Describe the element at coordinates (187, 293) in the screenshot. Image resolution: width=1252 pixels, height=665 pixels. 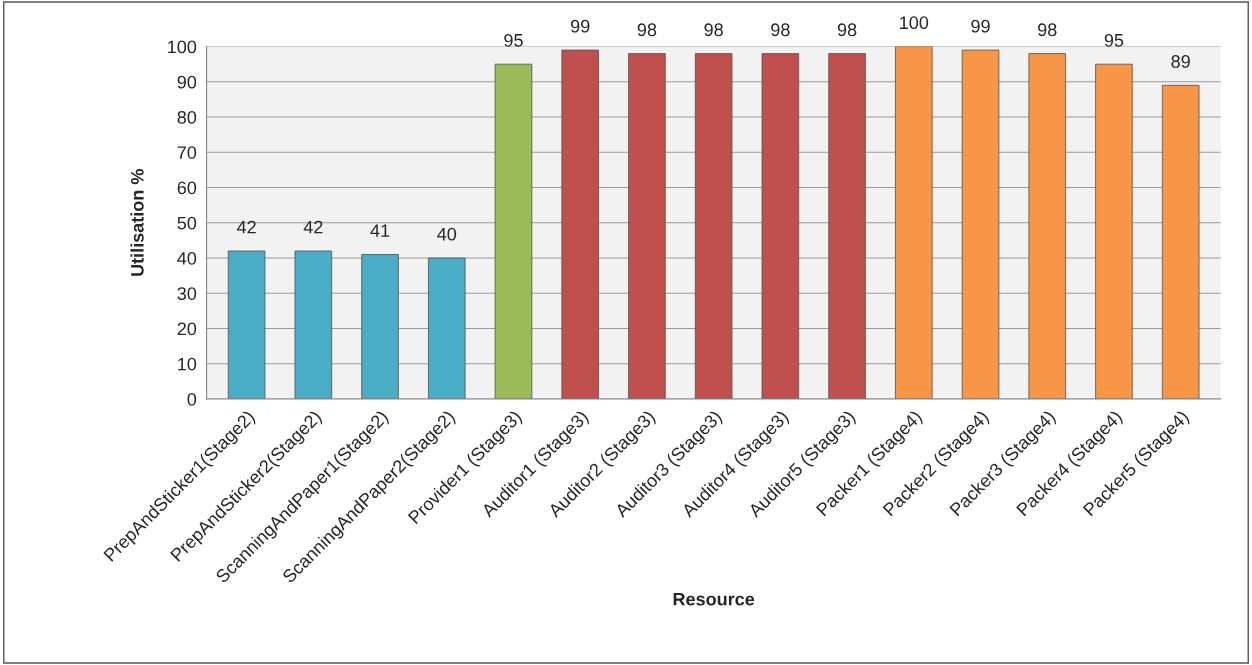
I see `y-tick-label: 30` at that location.